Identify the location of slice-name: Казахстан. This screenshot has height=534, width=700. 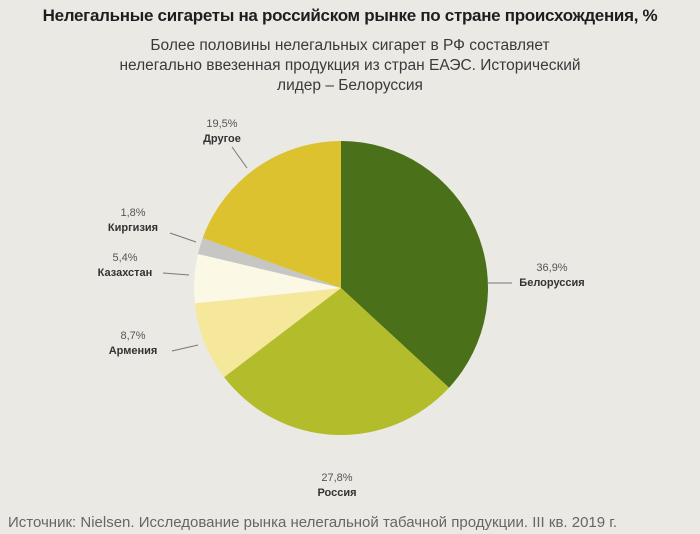
(125, 273).